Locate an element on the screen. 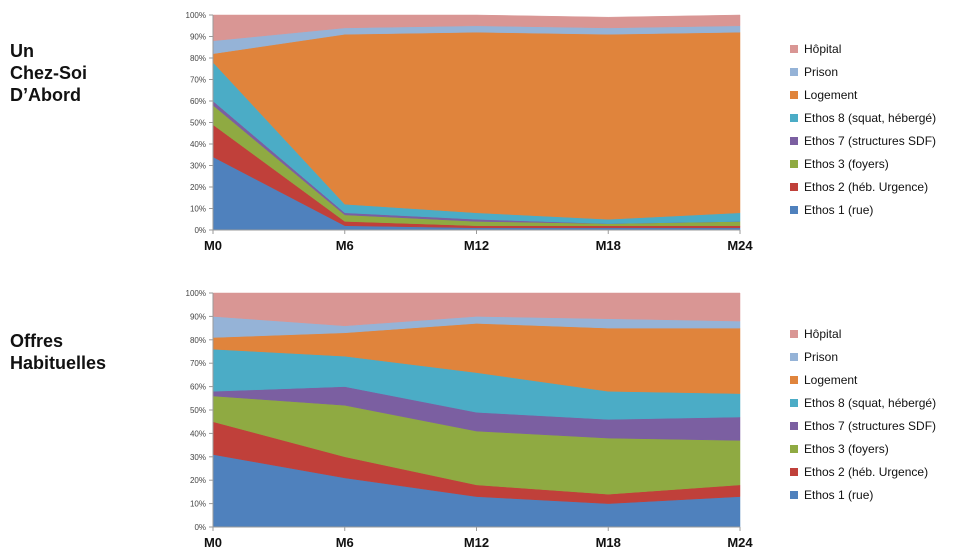 The width and height of the screenshot is (973, 558). chart-1-group-label: Un Chez-Soi D’Abord is located at coordinates (49, 73).